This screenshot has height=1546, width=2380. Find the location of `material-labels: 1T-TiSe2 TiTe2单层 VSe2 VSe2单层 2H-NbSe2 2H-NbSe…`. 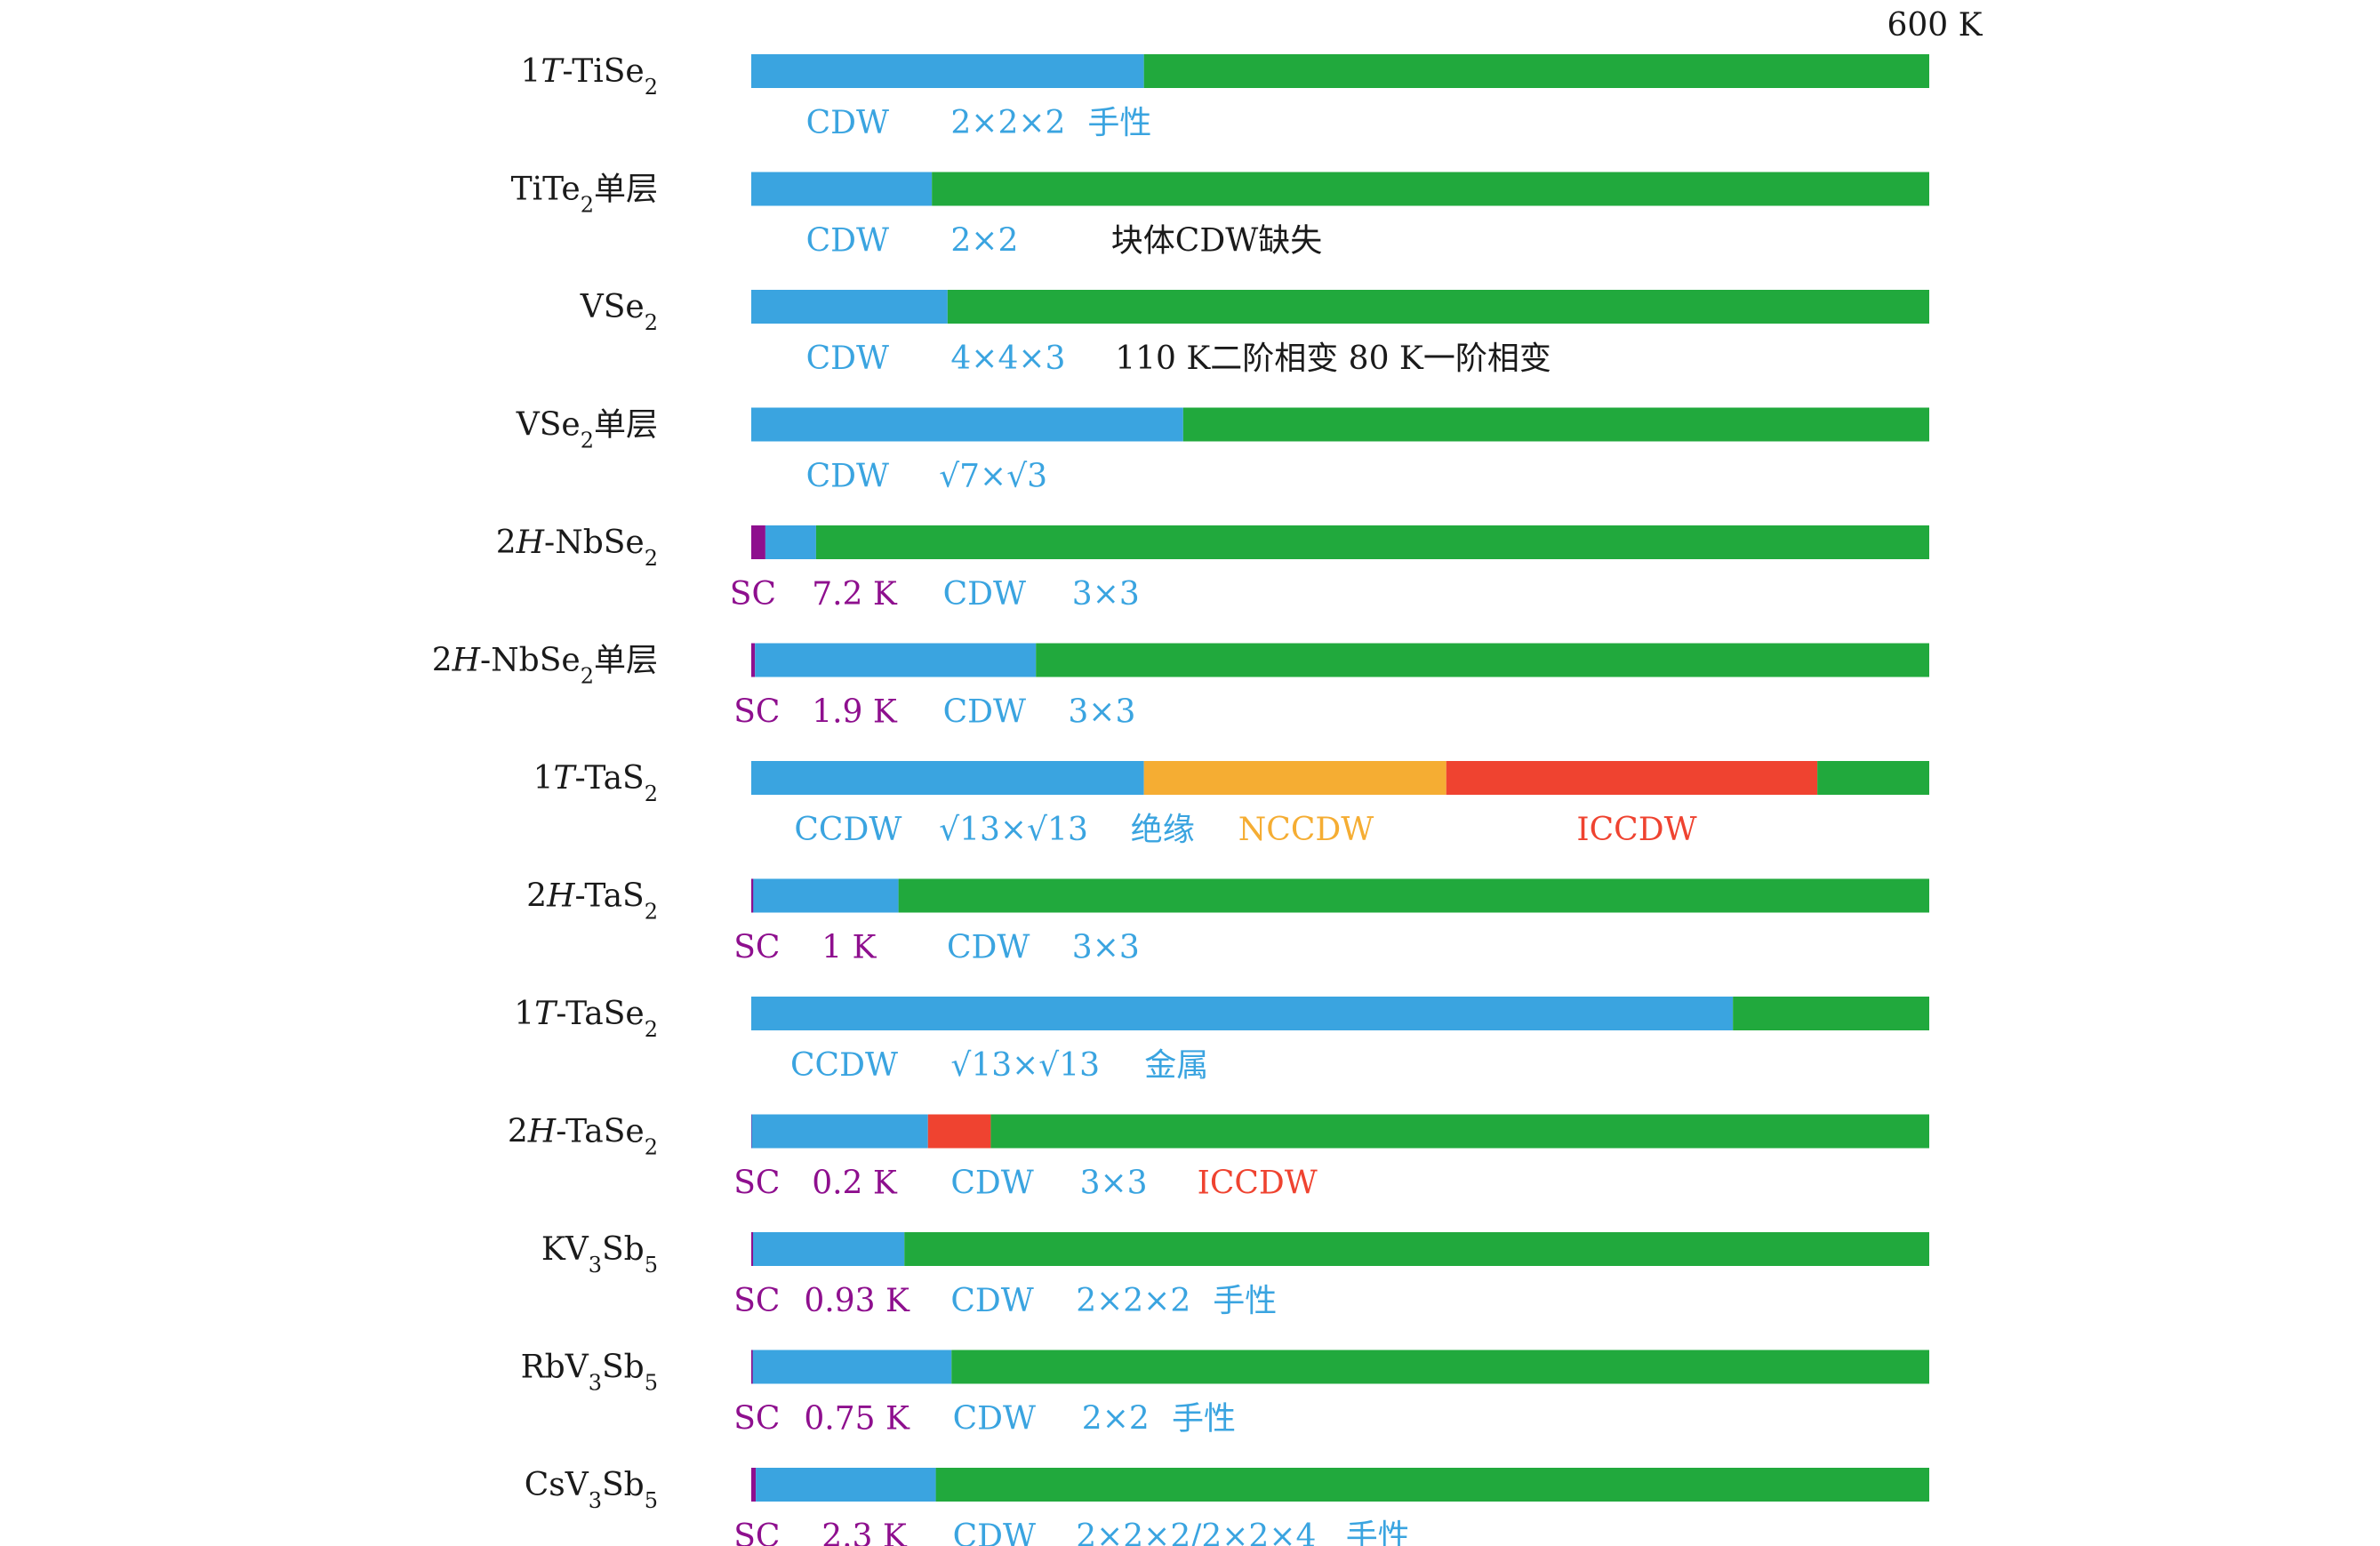

material-labels: 1T-TiSe2 TiTe2单层 VSe2 VSe2单层 2H-NbSe2 2H-NbSe… is located at coordinates (545, 783).